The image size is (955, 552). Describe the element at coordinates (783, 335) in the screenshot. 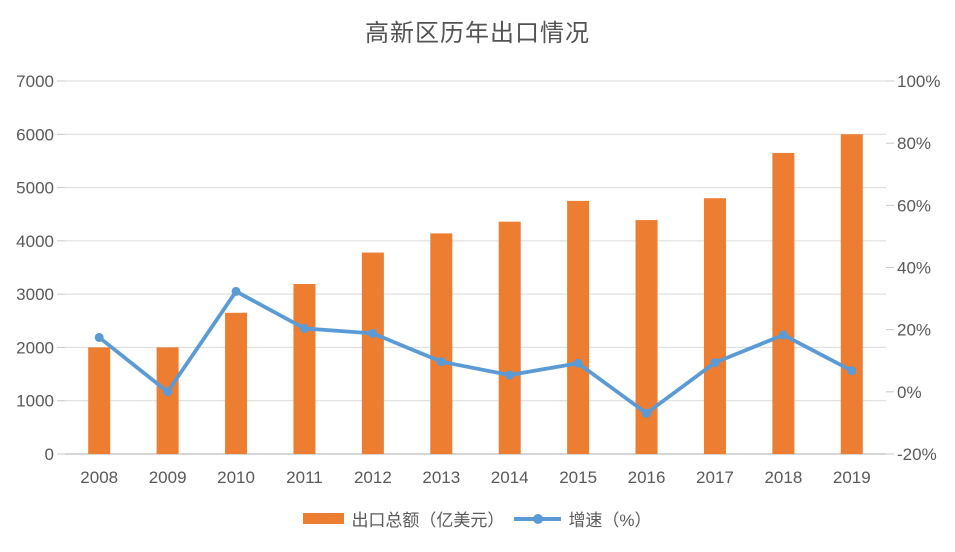

I see `growth-marker-2018` at that location.